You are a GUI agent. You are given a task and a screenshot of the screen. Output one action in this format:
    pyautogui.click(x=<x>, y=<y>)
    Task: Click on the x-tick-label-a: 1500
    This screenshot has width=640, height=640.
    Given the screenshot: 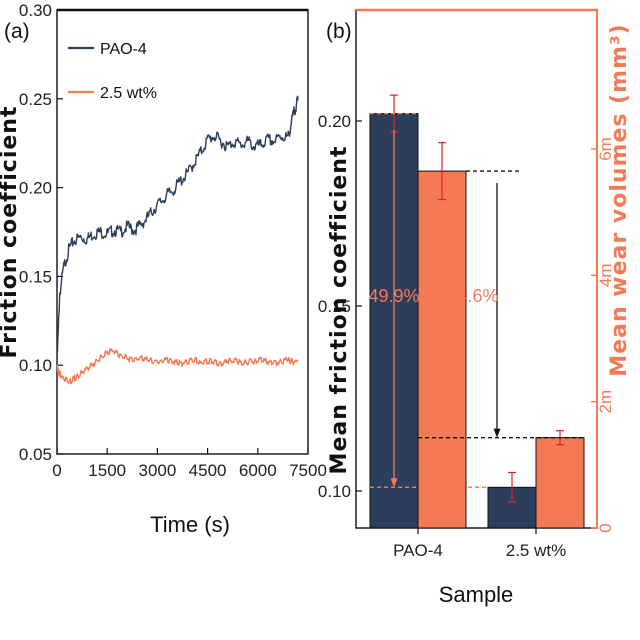 What is the action you would take?
    pyautogui.click(x=107, y=470)
    